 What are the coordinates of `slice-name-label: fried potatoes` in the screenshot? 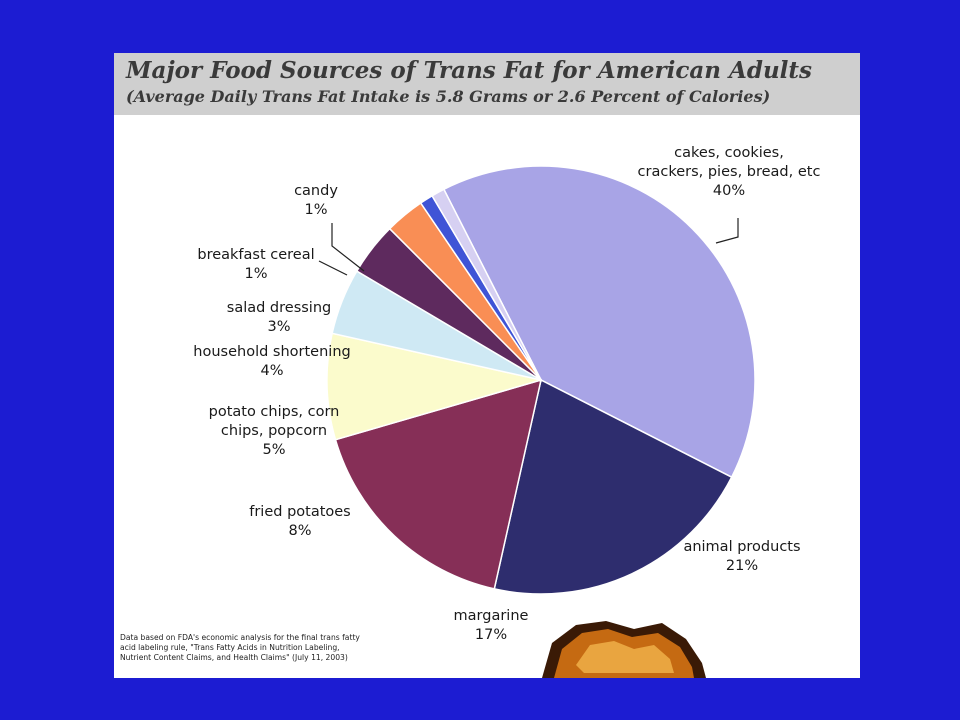 It's located at (300, 512).